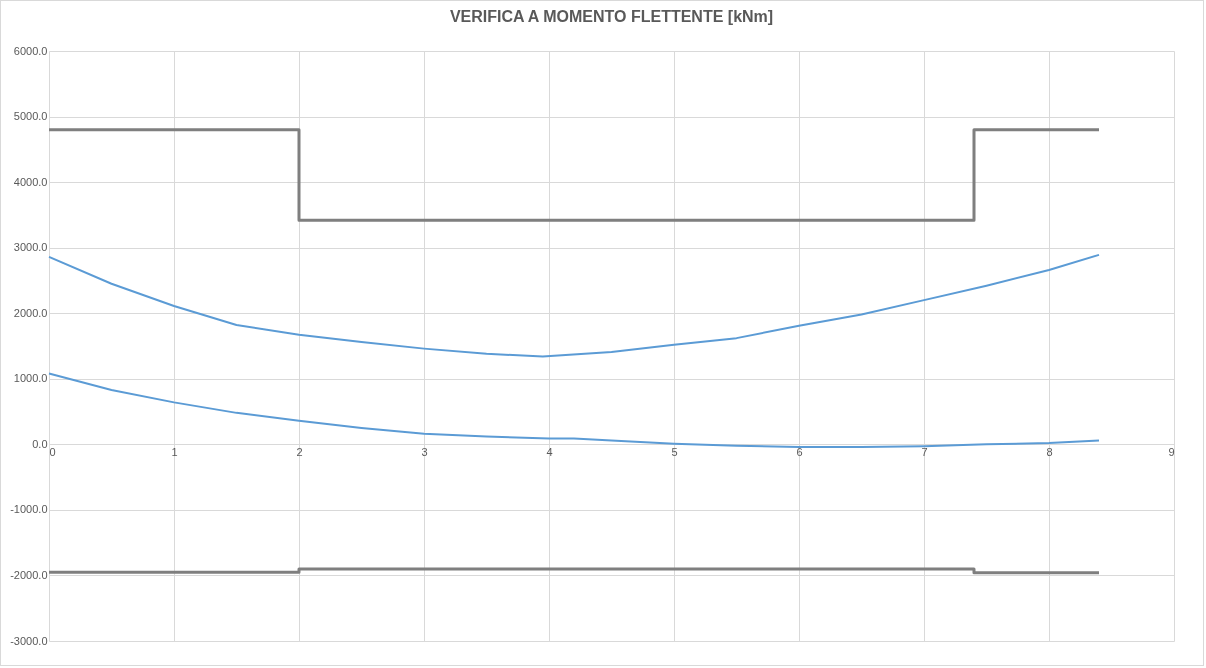 The image size is (1206, 668). I want to click on y-tick-label: -2000.0, so click(29, 574).